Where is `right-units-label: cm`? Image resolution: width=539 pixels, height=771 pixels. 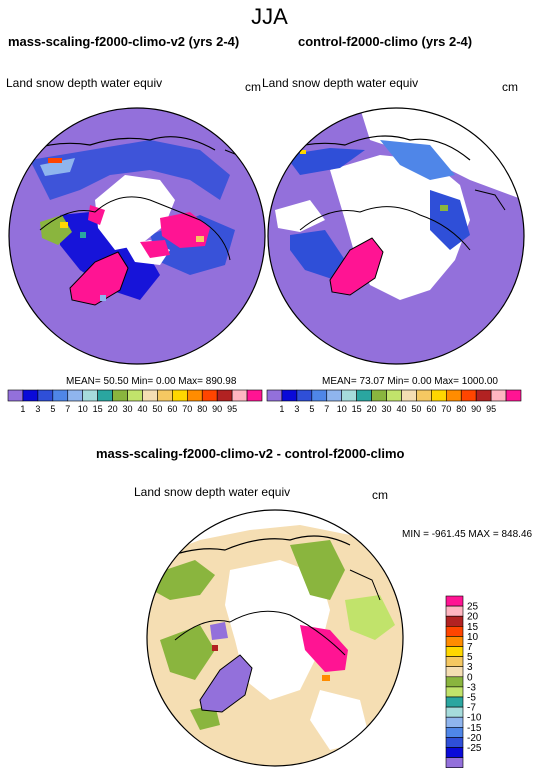 right-units-label: cm is located at coordinates (510, 87).